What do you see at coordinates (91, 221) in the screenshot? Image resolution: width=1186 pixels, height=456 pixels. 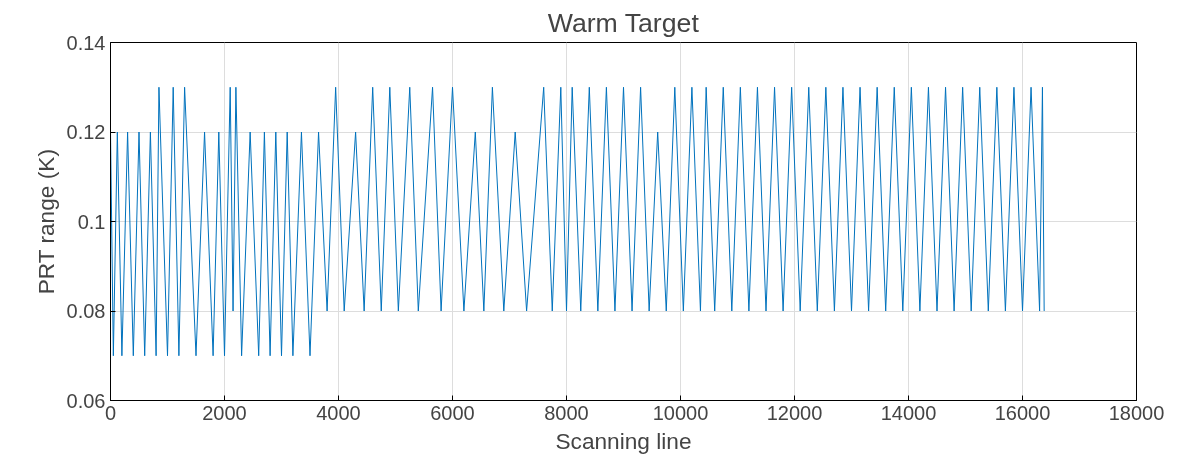 I see `y-tick-label: 0.1` at bounding box center [91, 221].